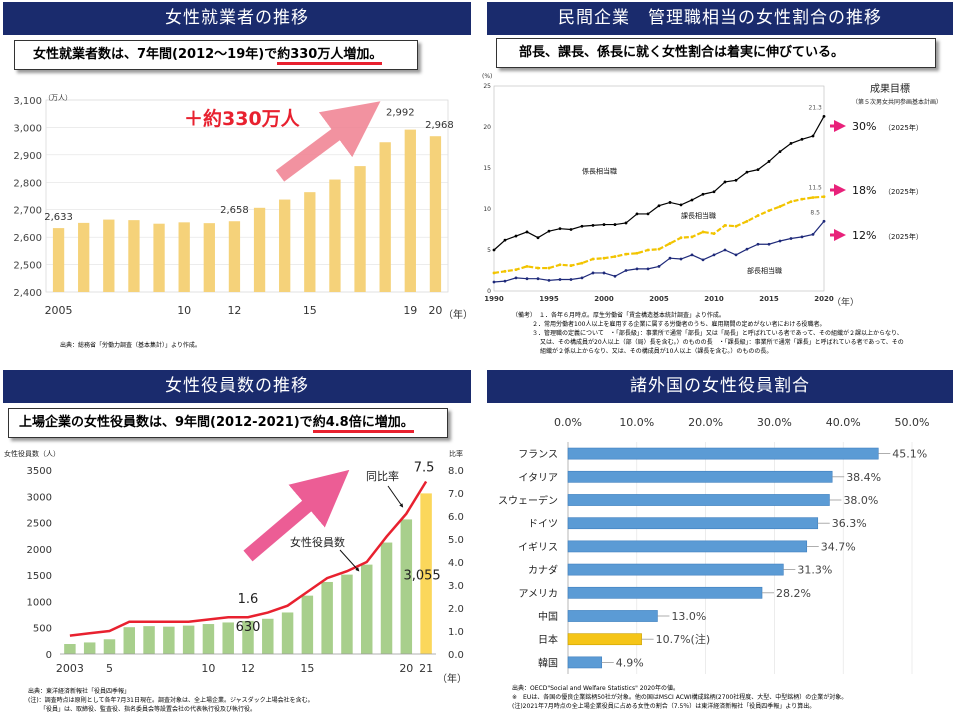  What do you see at coordinates (410, 310) in the screenshot?
I see `x-tick-label: 19` at bounding box center [410, 310].